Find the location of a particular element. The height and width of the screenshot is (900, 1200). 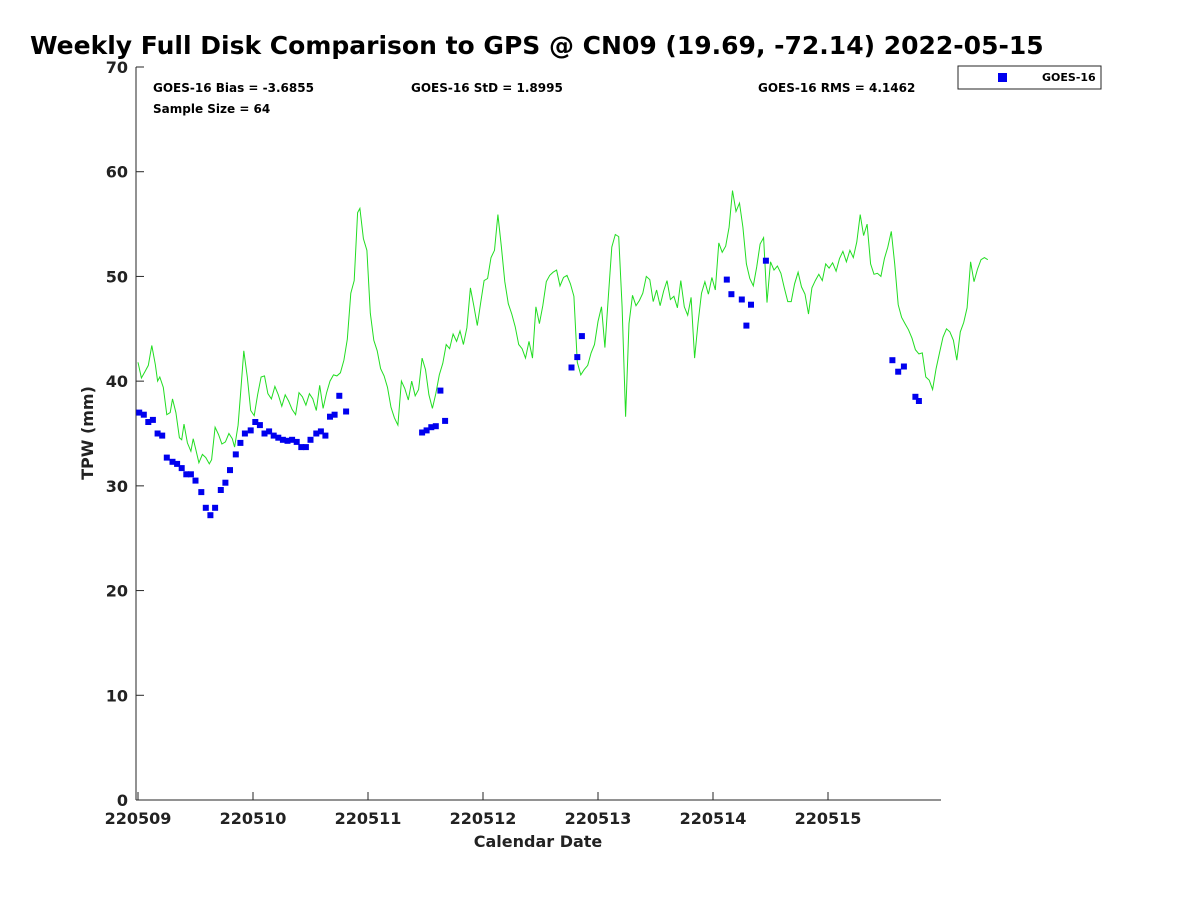

stat-rms: GOES-16 RMS = 4.1462 is located at coordinates (836, 88).